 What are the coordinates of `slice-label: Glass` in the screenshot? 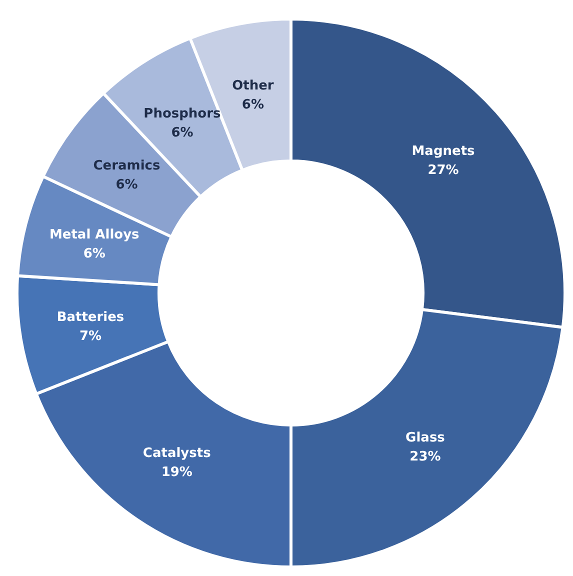 It's located at (426, 438).